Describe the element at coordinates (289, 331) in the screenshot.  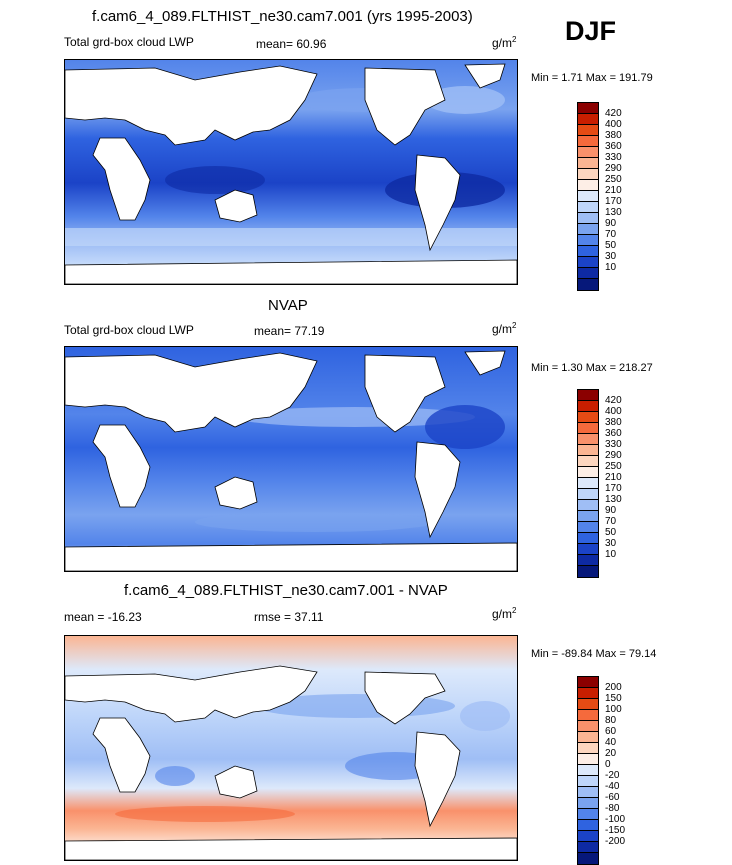
I see `panel-mean-obs: mean= 77.19` at that location.